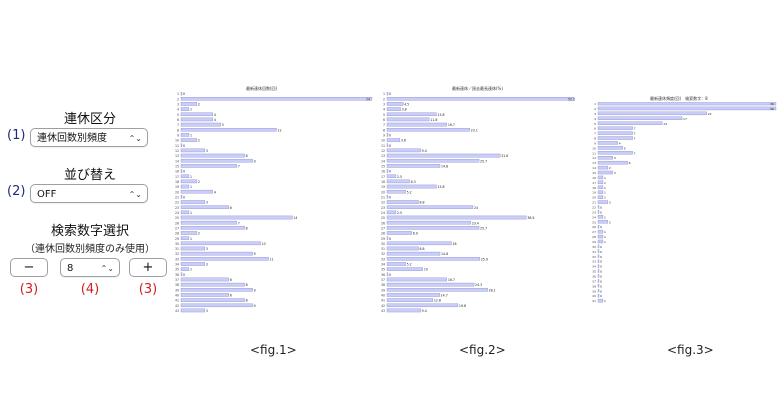 The height and width of the screenshot is (400, 780). Describe the element at coordinates (89, 193) in the screenshot. I see `sort-select: OFF ⌃⌄` at that location.